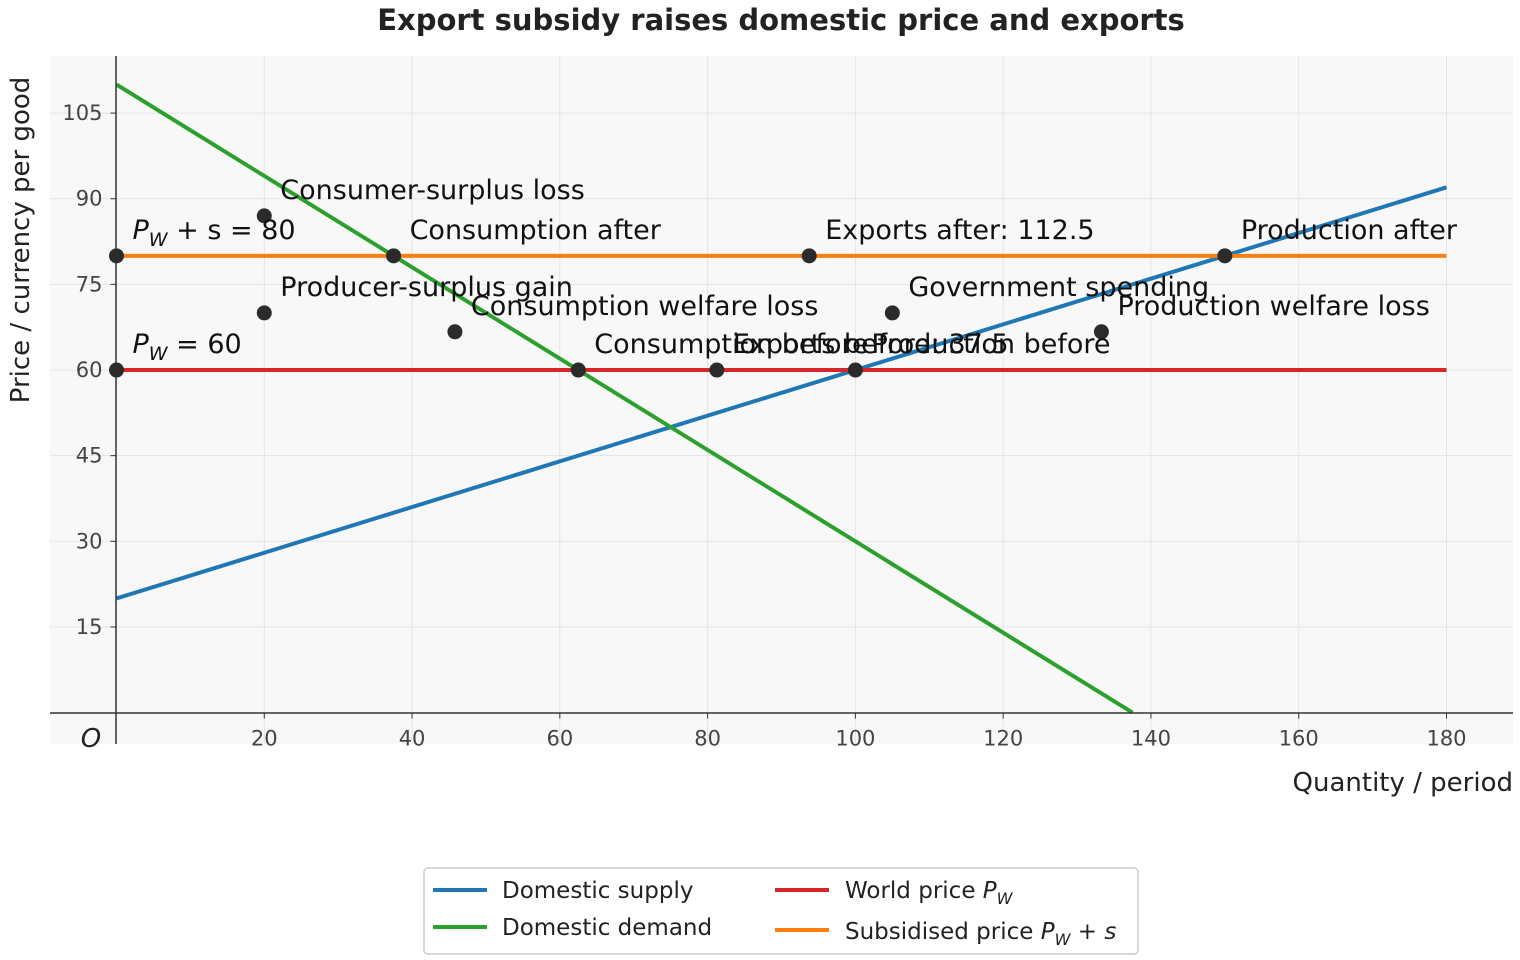 This screenshot has width=1520, height=960. What do you see at coordinates (731, 344) in the screenshot?
I see `point-label: Consumption before` at bounding box center [731, 344].